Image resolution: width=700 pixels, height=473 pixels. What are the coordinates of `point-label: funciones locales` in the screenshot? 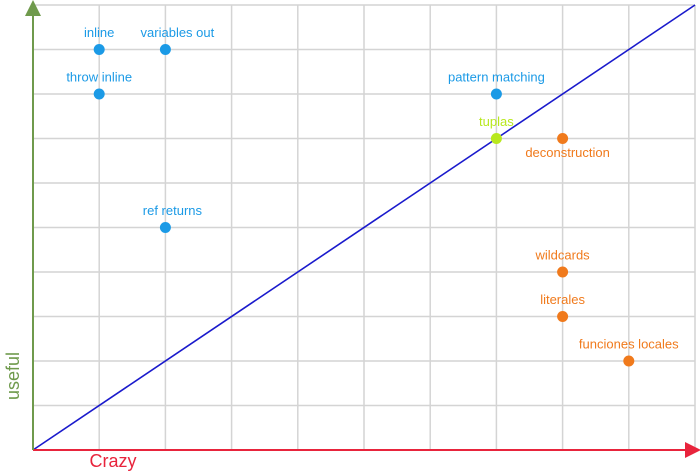 It's located at (629, 343).